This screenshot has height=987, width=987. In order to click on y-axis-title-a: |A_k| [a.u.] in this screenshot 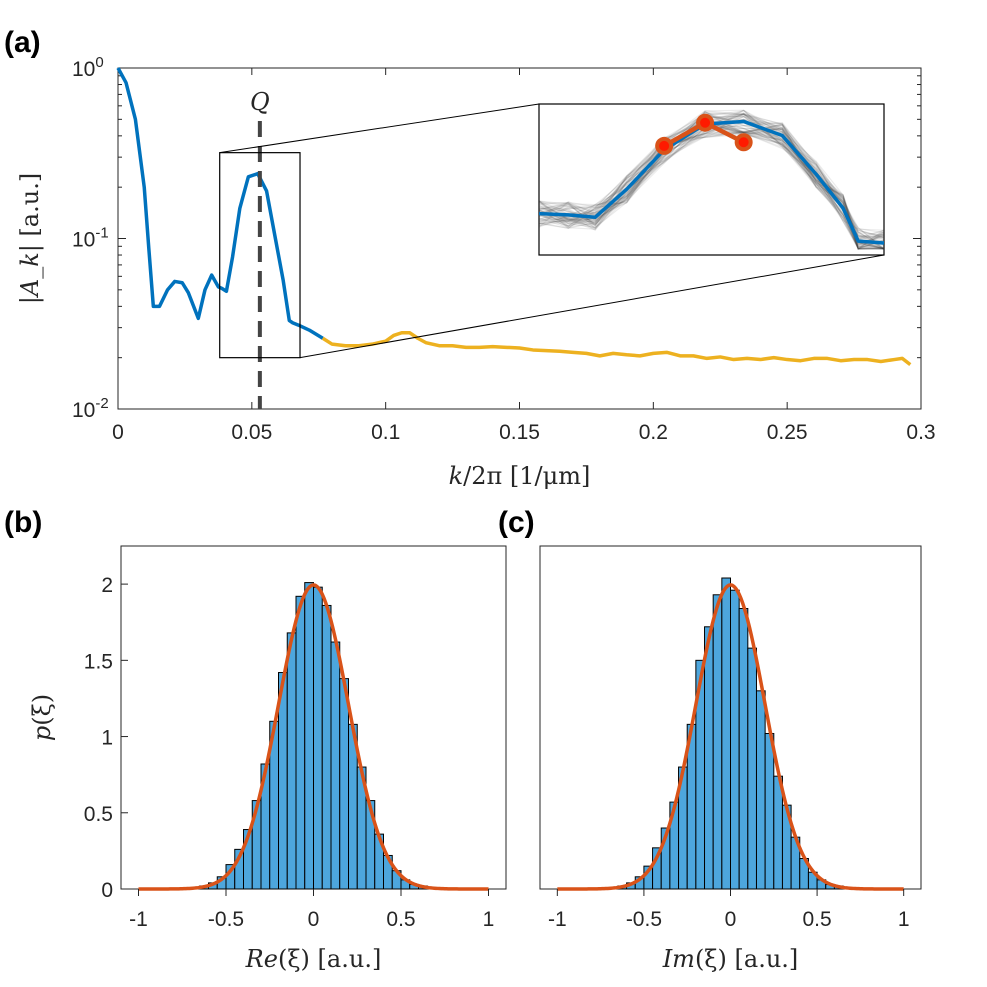, I will do `click(30, 238)`.